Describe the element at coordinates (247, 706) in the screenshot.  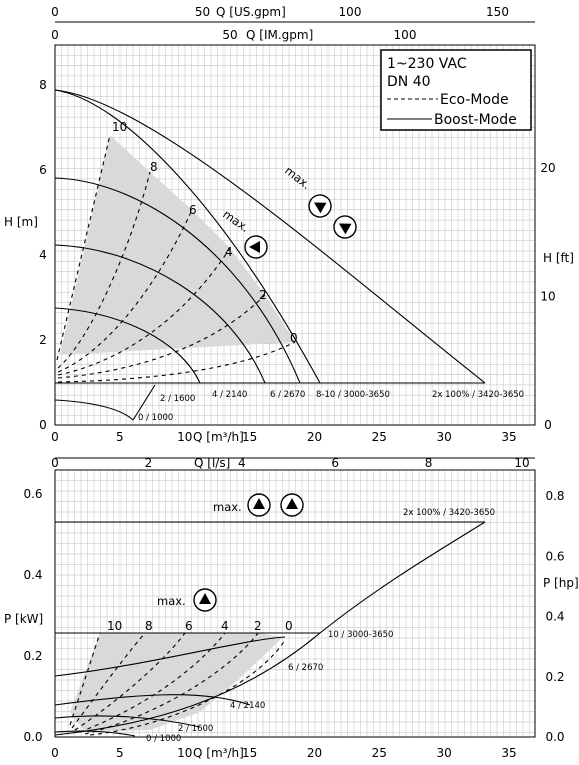
I see `power-4-rpm-label: 4 / 2140` at that location.